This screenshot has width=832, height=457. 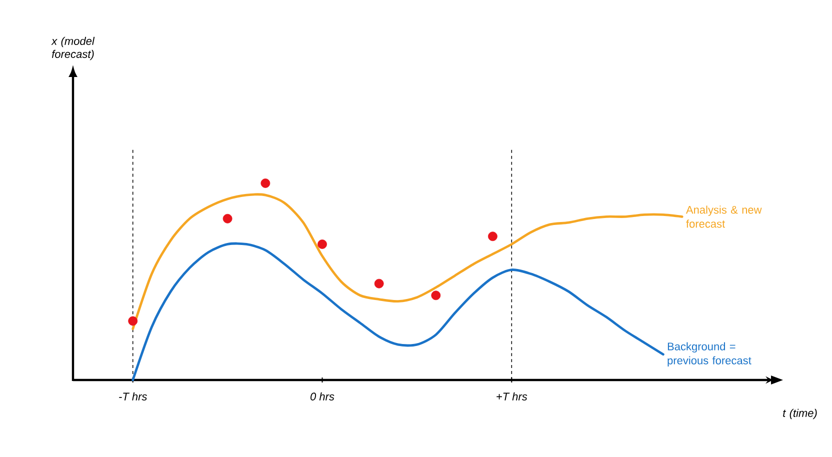 What do you see at coordinates (73, 48) in the screenshot?
I see `text: x (model forecast)` at bounding box center [73, 48].